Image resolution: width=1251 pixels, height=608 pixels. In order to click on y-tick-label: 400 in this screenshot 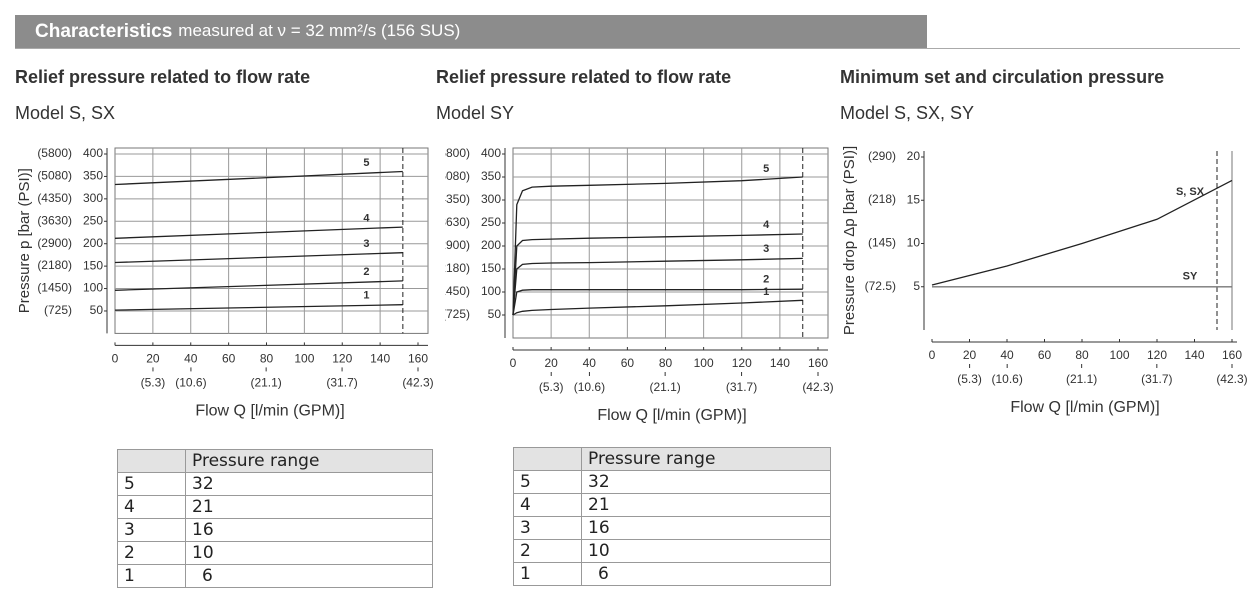, I will do `click(93, 153)`.